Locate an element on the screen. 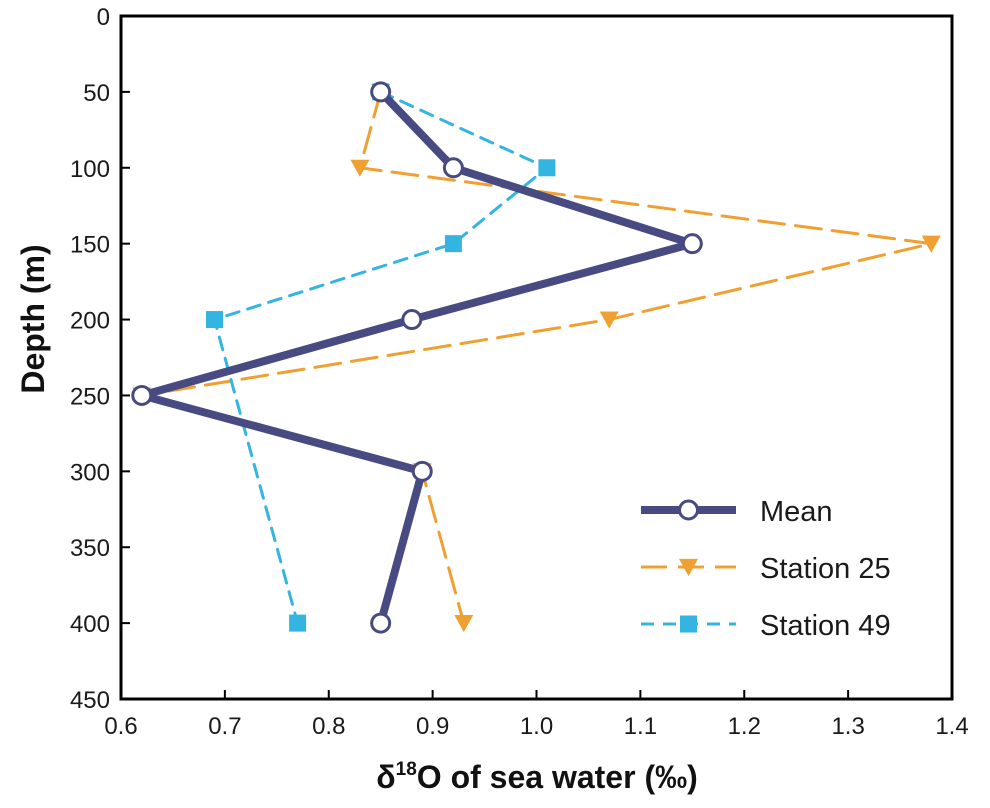 This screenshot has width=990, height=808. x-tick-label: 1.3 is located at coordinates (847, 726).